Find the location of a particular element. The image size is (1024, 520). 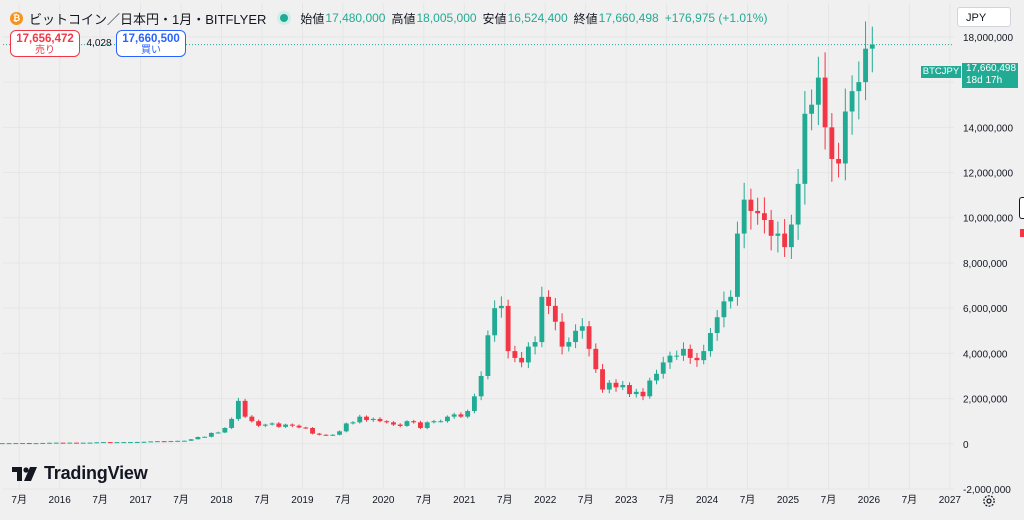

time-scale is located at coordinates (511, 501).